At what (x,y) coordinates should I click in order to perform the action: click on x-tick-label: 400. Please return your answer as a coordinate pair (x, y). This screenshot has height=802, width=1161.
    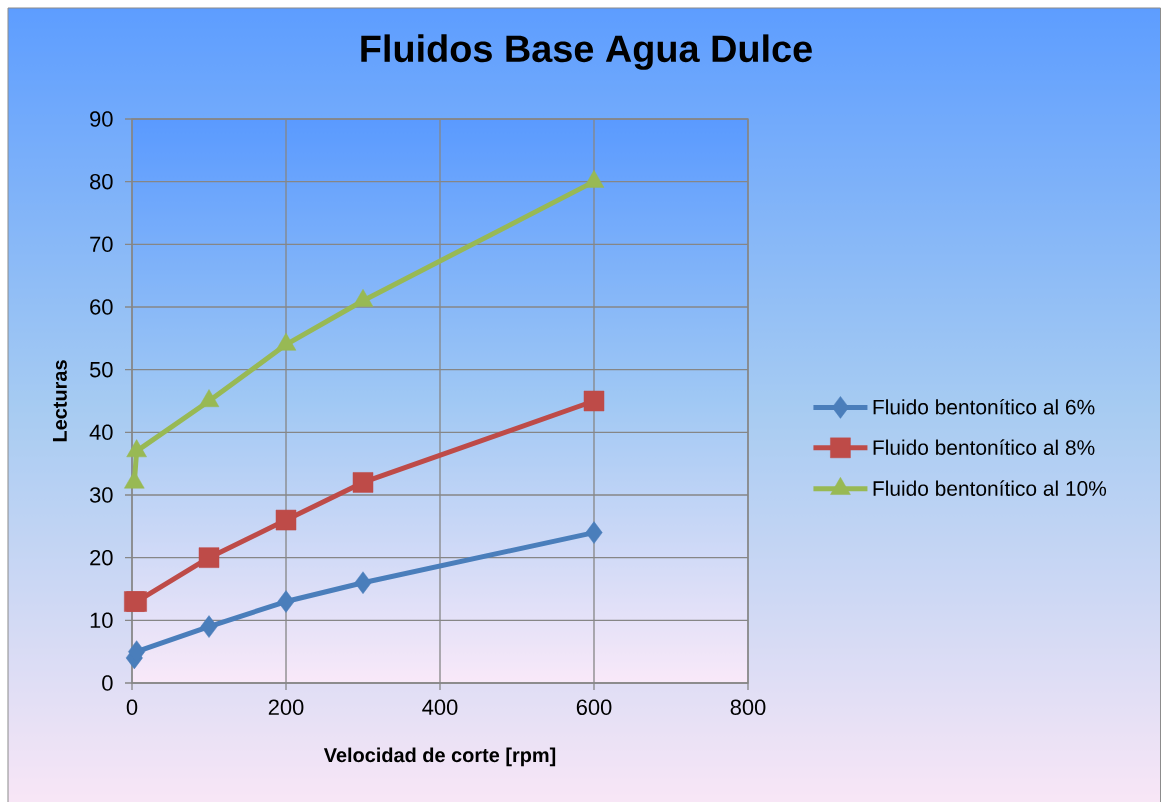
    Looking at the image, I should click on (440, 707).